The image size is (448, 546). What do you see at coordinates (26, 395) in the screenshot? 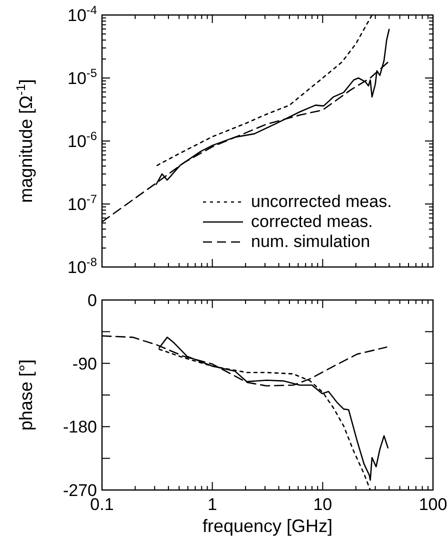
I see `y-axis-title: phase [°]` at bounding box center [26, 395].